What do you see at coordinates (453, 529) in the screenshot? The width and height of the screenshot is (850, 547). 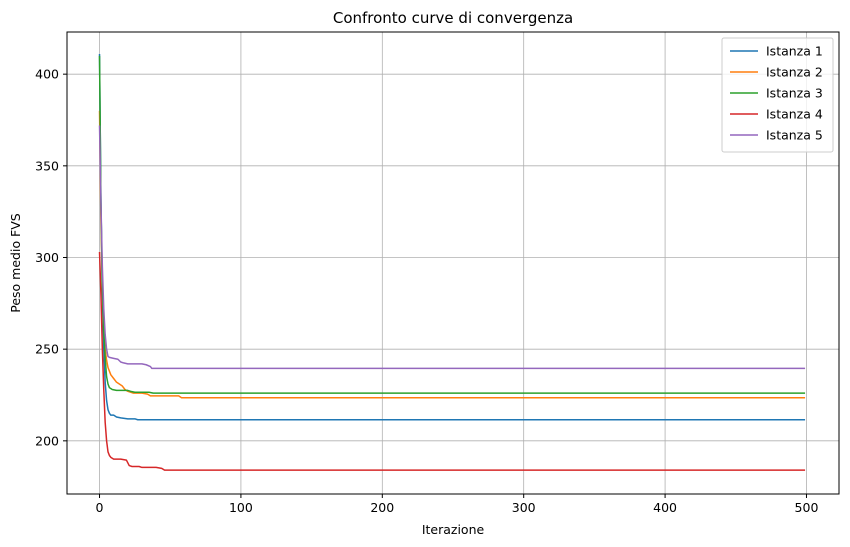 I see `x-axis-label: Iterazione` at bounding box center [453, 529].